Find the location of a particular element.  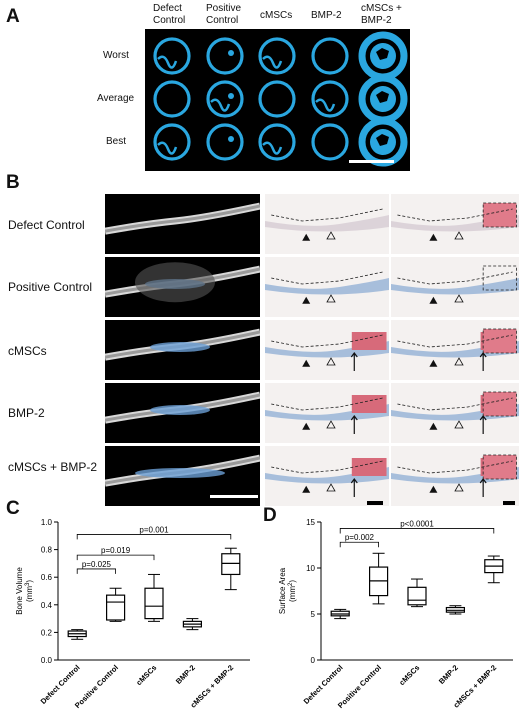

y-tick-label: 0.8 is located at coordinates (47, 550).